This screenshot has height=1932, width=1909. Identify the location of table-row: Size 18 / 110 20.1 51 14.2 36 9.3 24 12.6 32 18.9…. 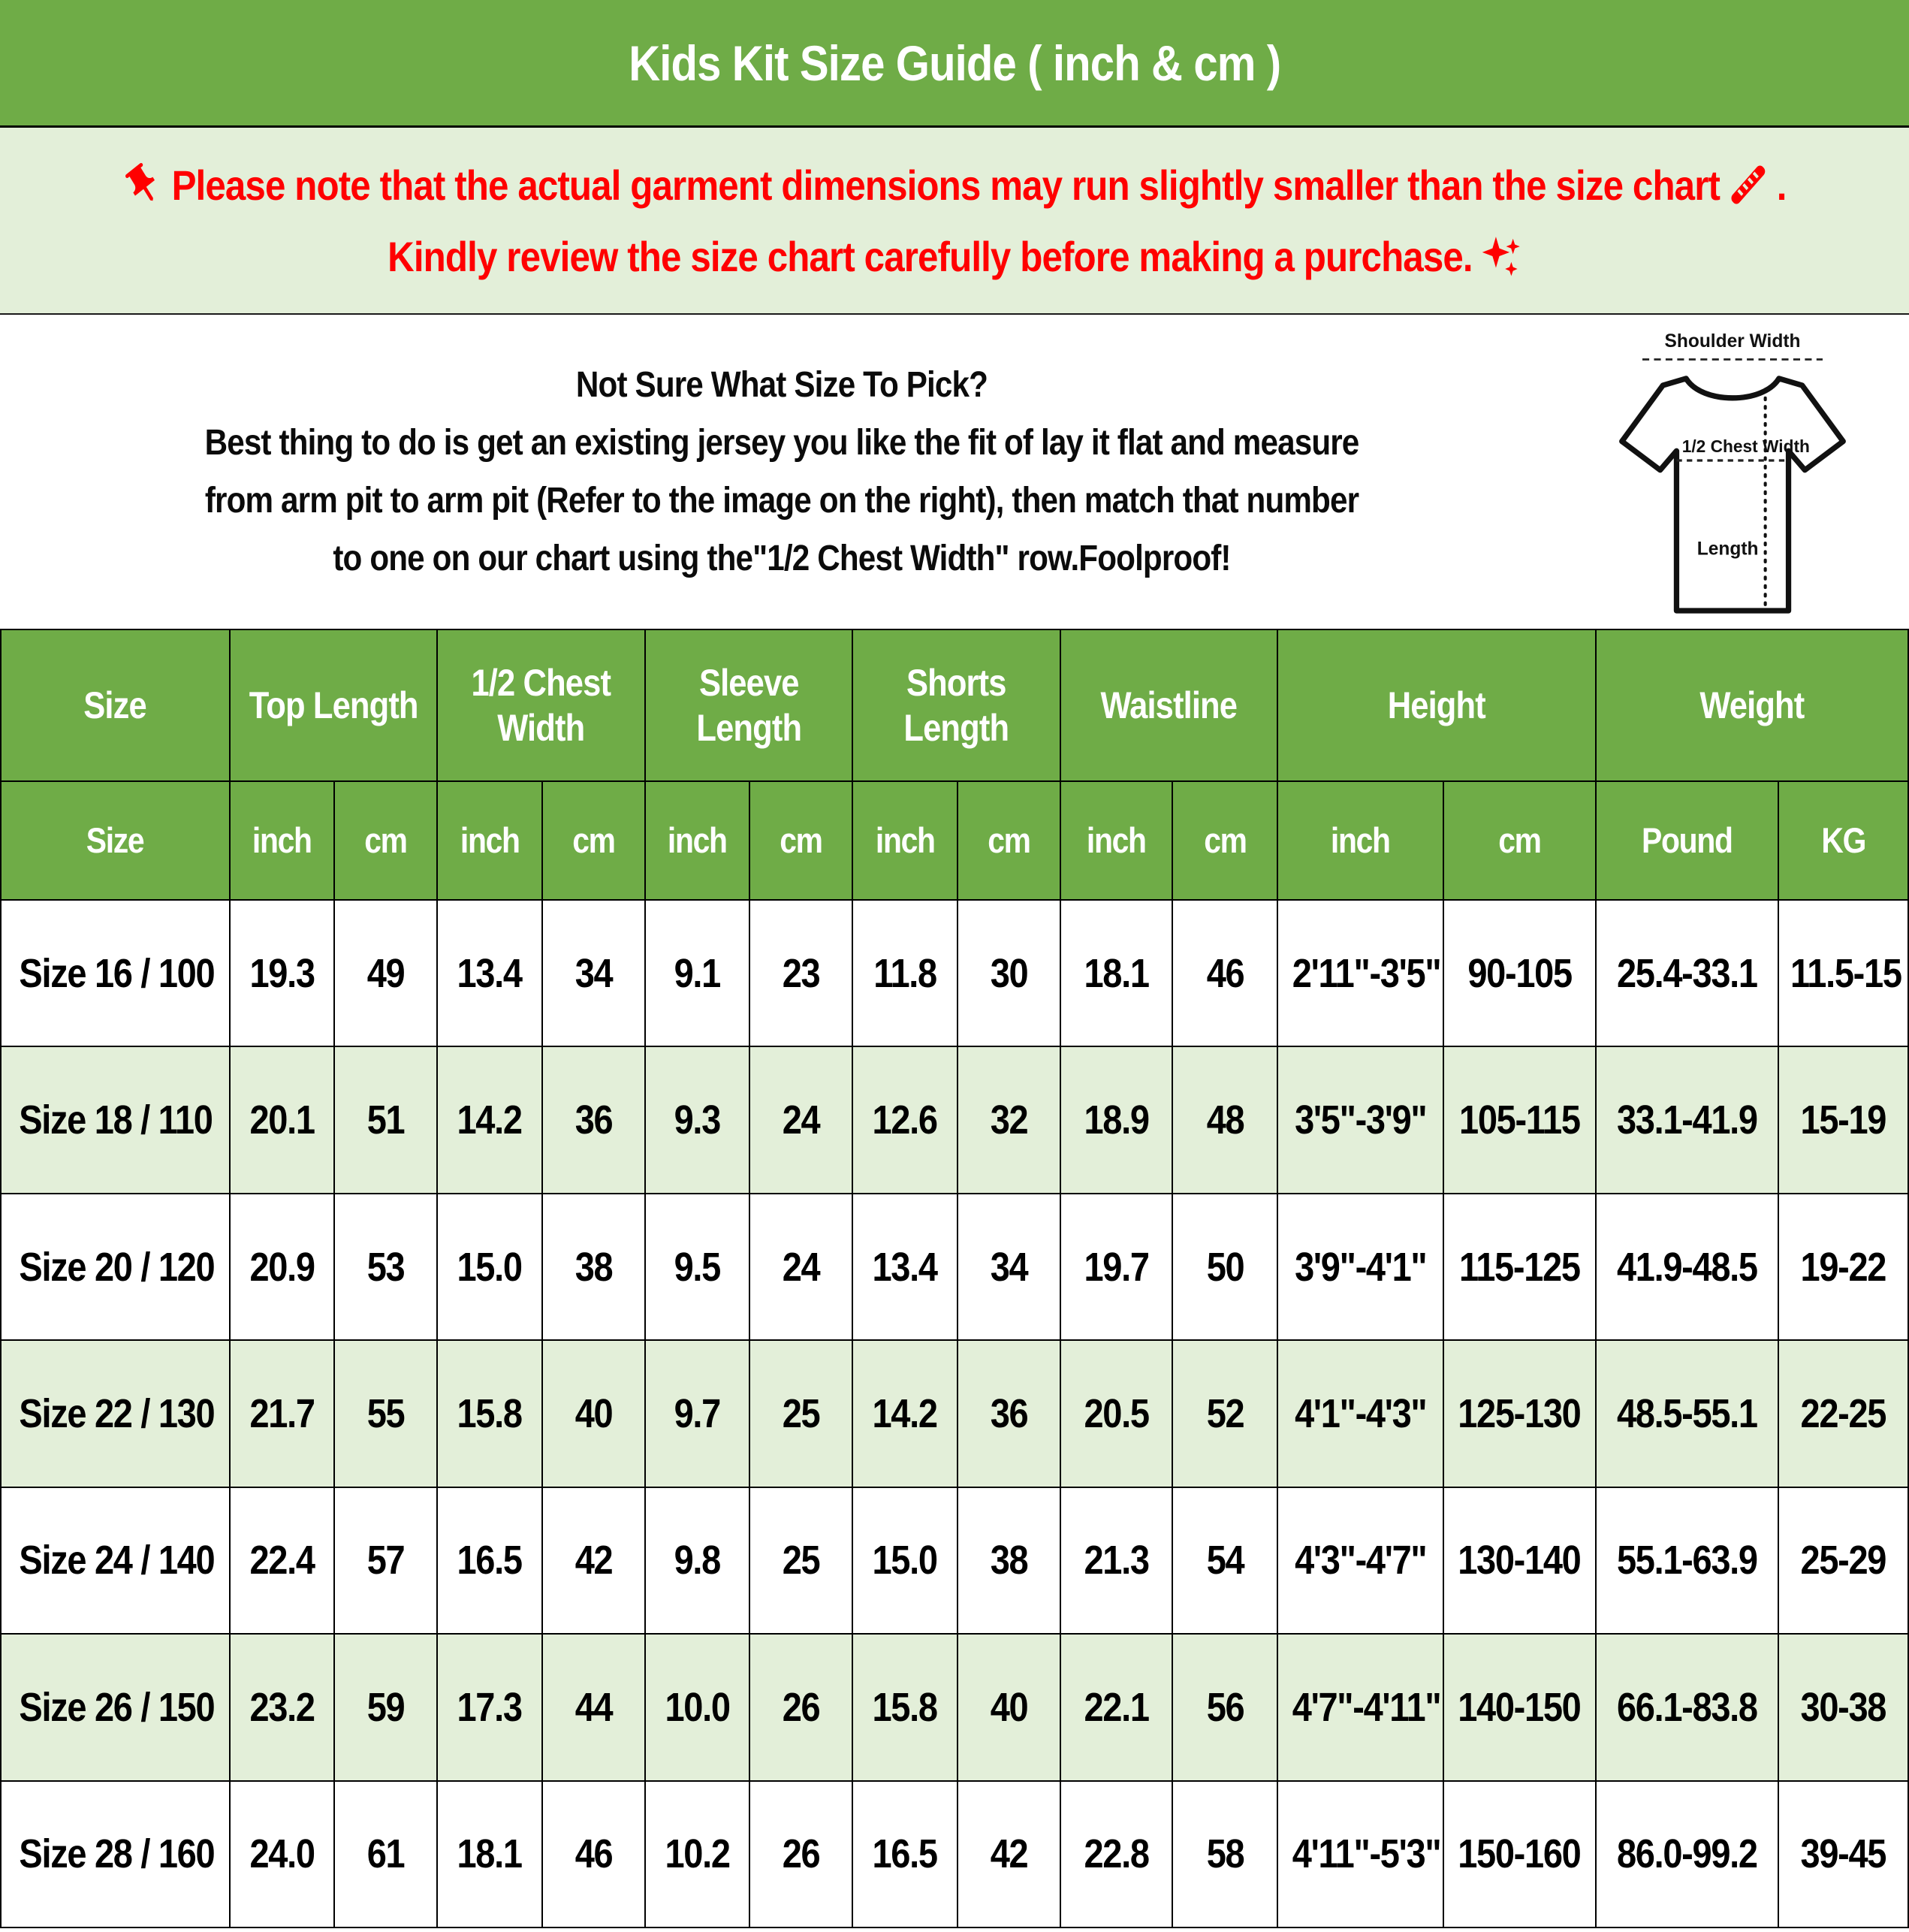
(954, 1120).